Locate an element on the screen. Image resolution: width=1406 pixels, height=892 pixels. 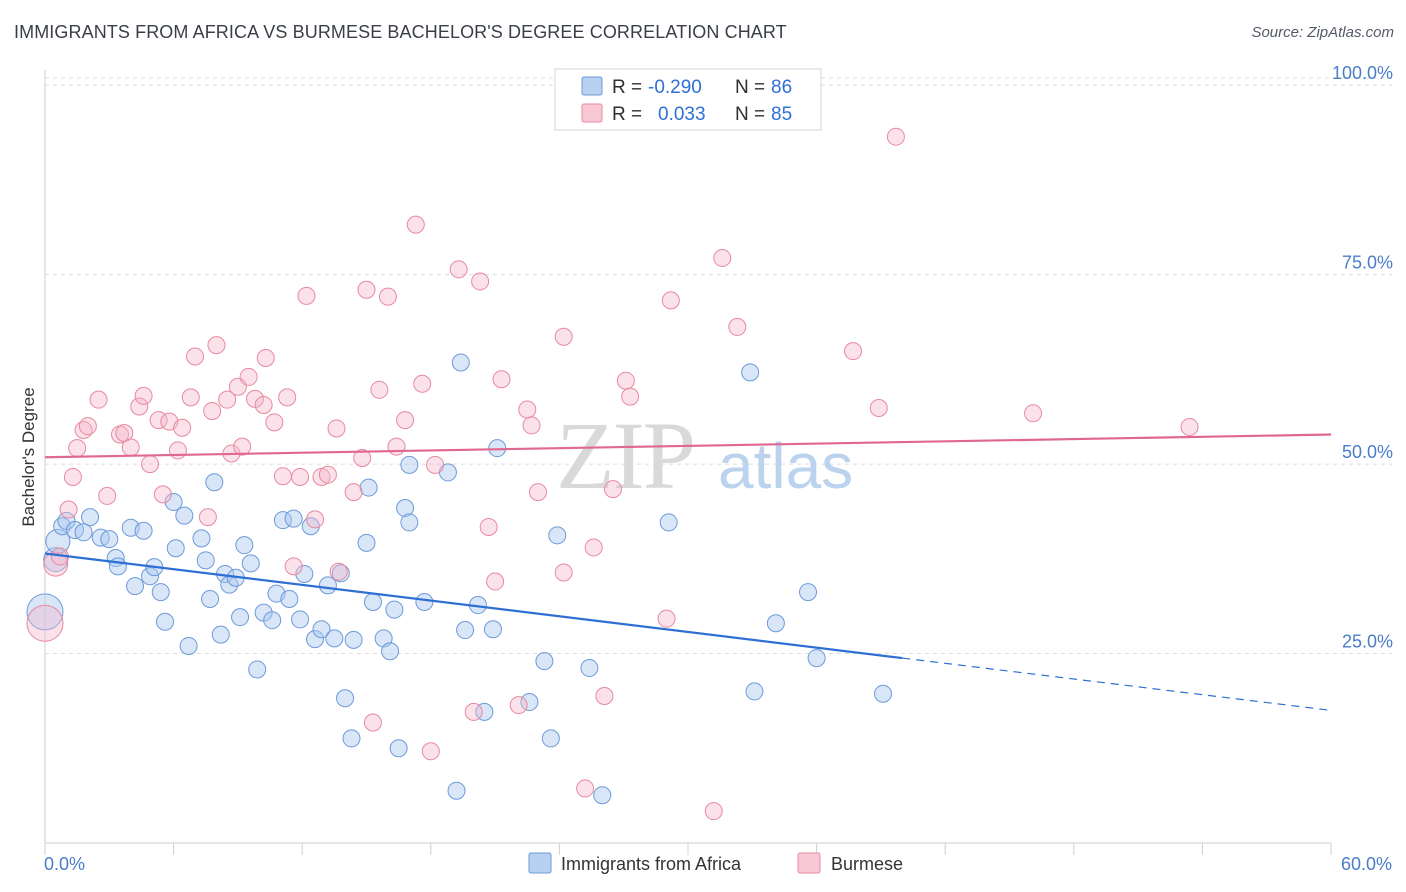
series-label-africa: Immigrants from Africa is located at coordinates (651, 864).